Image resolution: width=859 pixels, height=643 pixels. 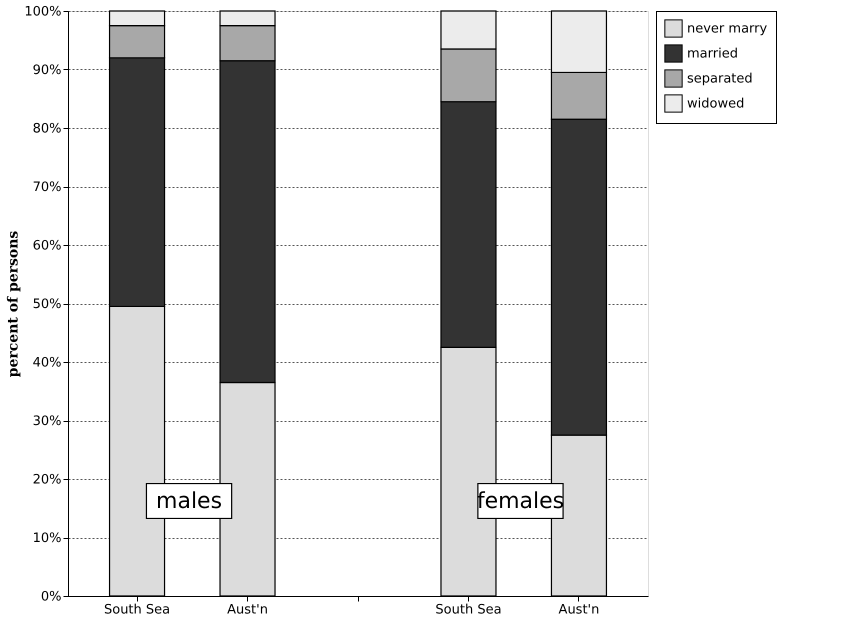 I want to click on legend-label: separated, so click(x=720, y=79).